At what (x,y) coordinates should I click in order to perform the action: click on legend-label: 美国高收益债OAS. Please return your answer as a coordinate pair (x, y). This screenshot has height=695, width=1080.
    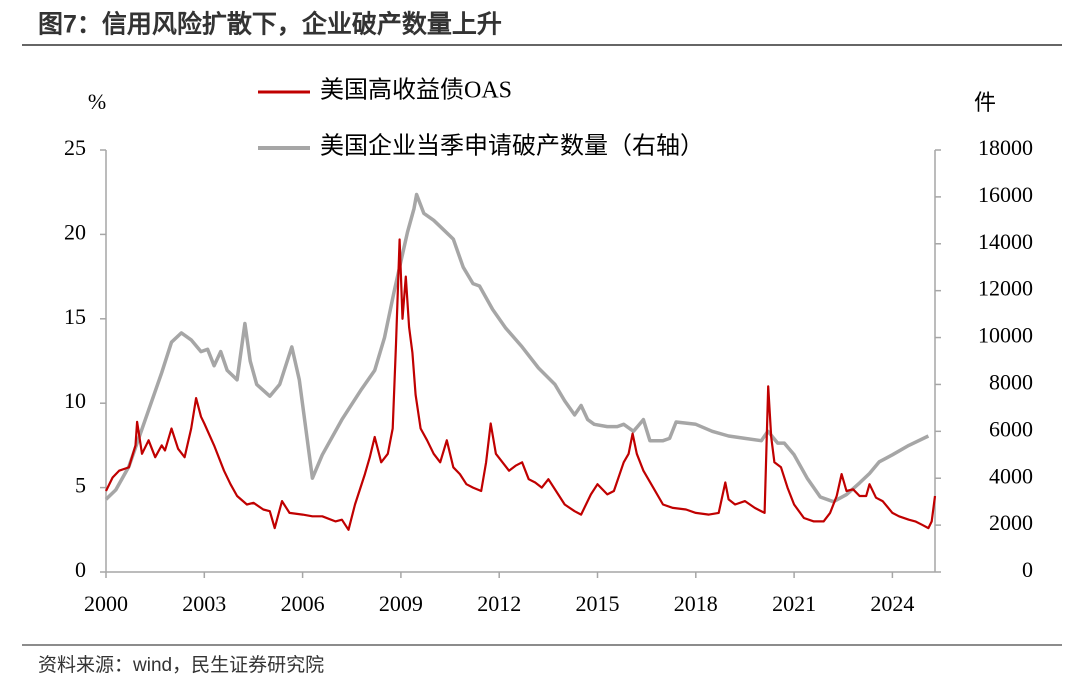
    Looking at the image, I should click on (416, 90).